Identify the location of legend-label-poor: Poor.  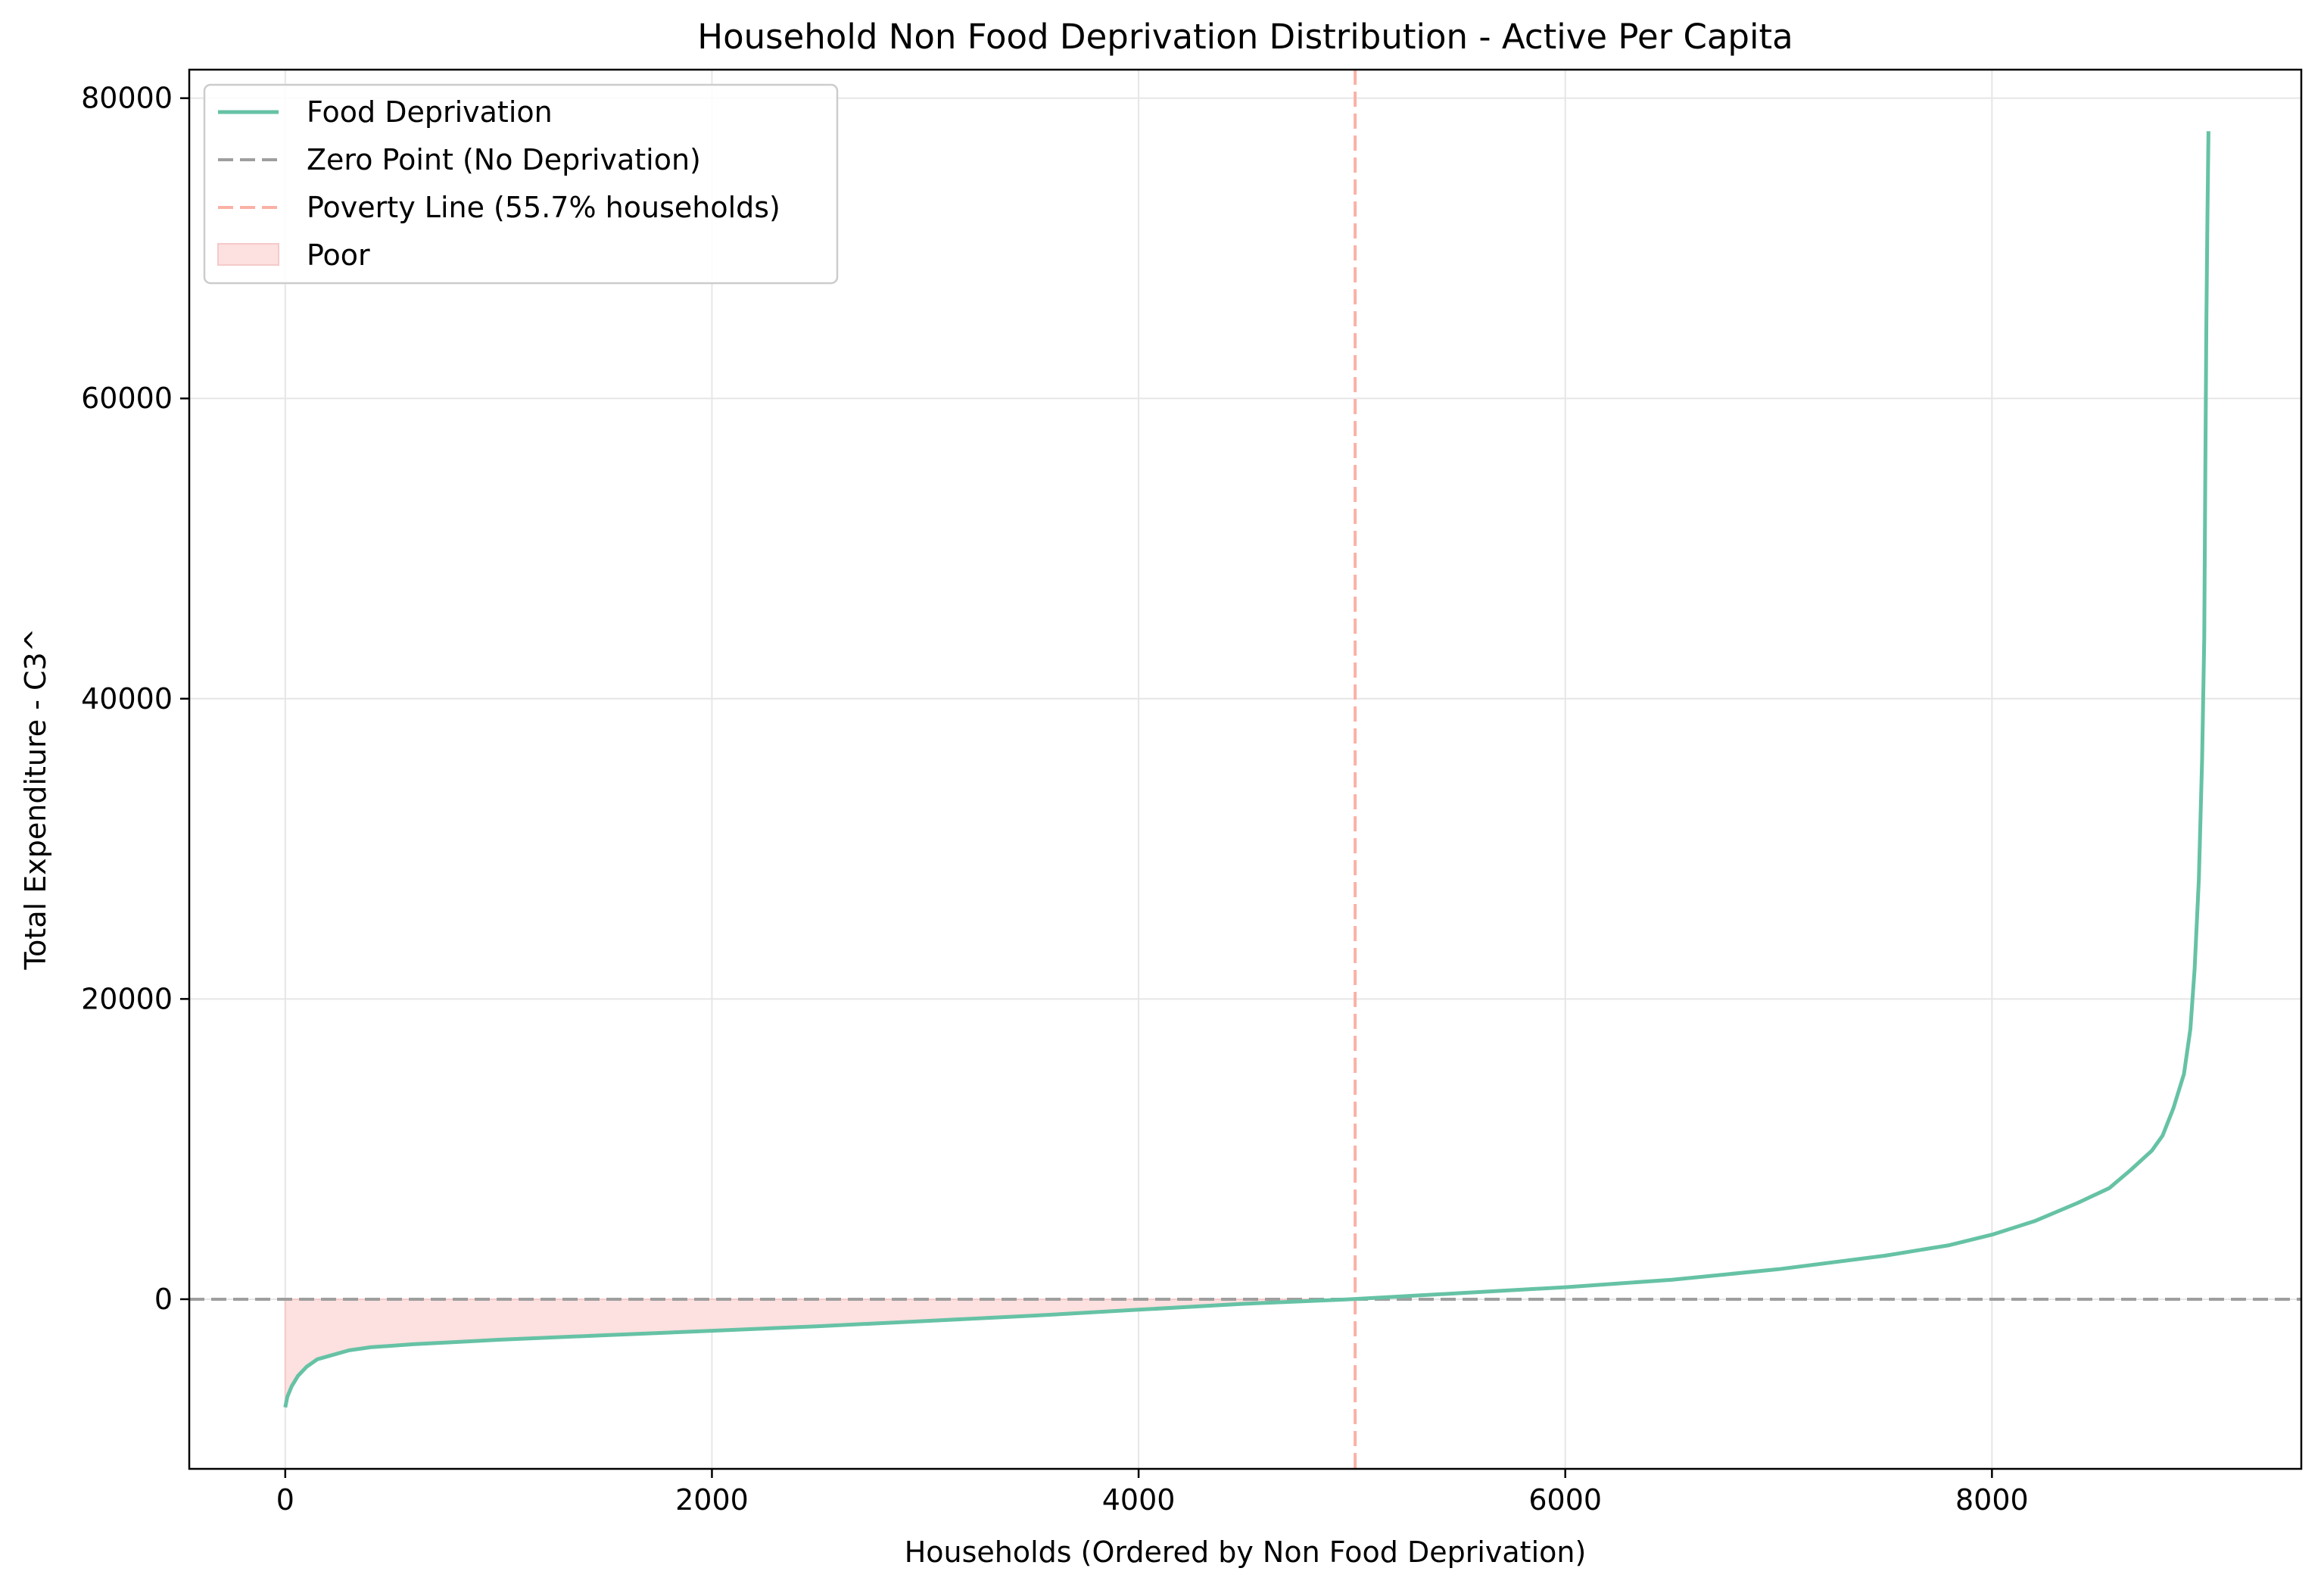
(338, 255).